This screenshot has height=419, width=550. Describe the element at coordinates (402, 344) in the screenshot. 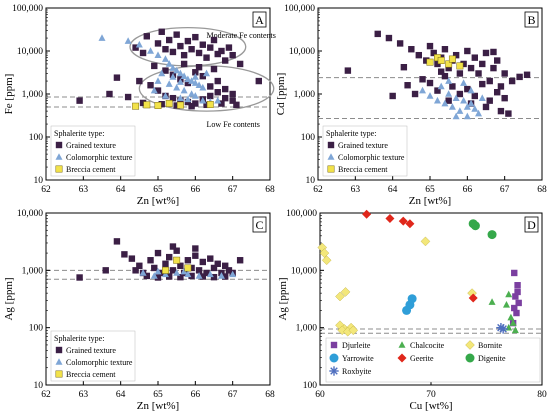

I see `legend-marker-chalcocite` at that location.